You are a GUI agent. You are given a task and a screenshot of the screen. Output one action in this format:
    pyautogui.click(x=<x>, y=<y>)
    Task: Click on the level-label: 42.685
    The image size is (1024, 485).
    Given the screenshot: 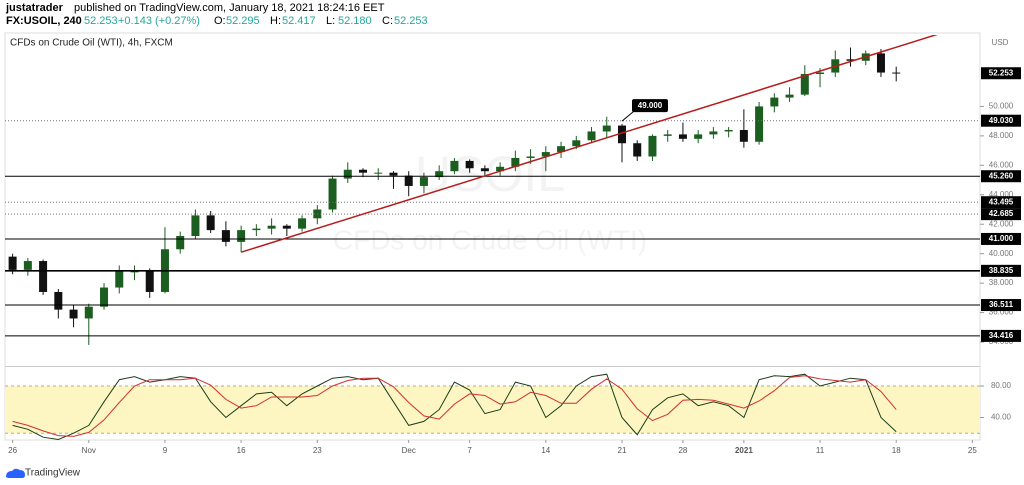 What is the action you would take?
    pyautogui.click(x=1001, y=213)
    